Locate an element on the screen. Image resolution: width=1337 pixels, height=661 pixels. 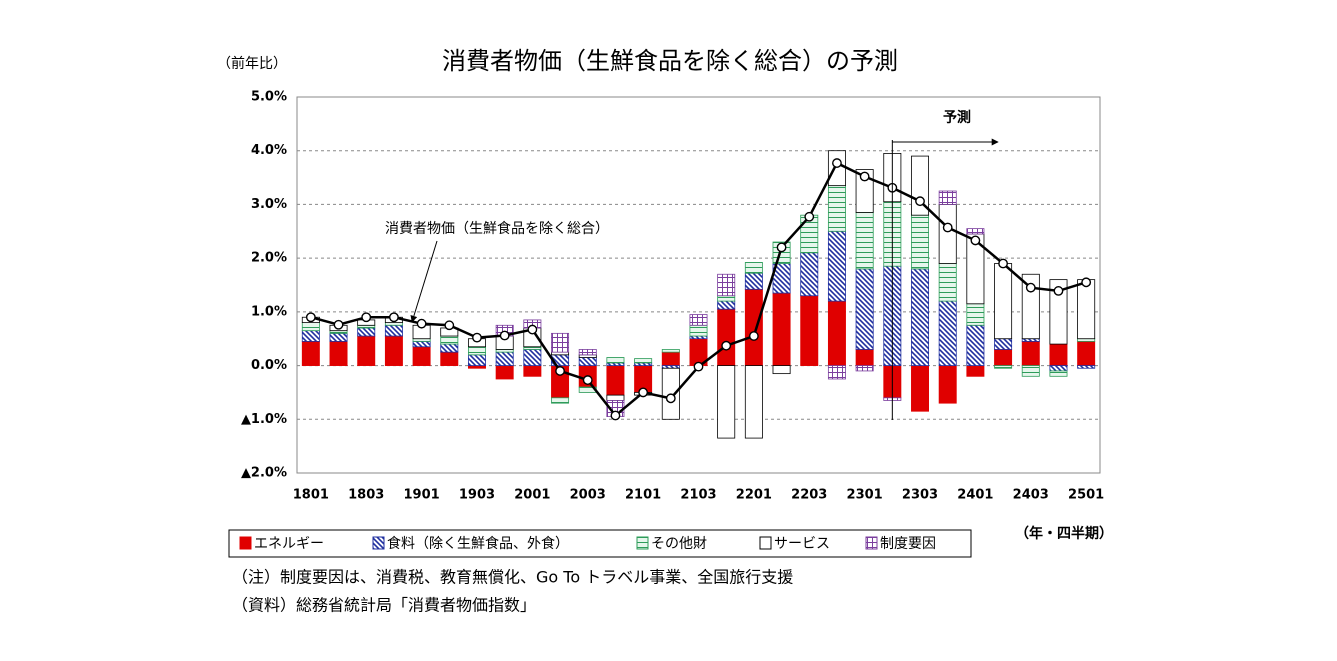
x-tick-label: 2403 is located at coordinates (1031, 495).